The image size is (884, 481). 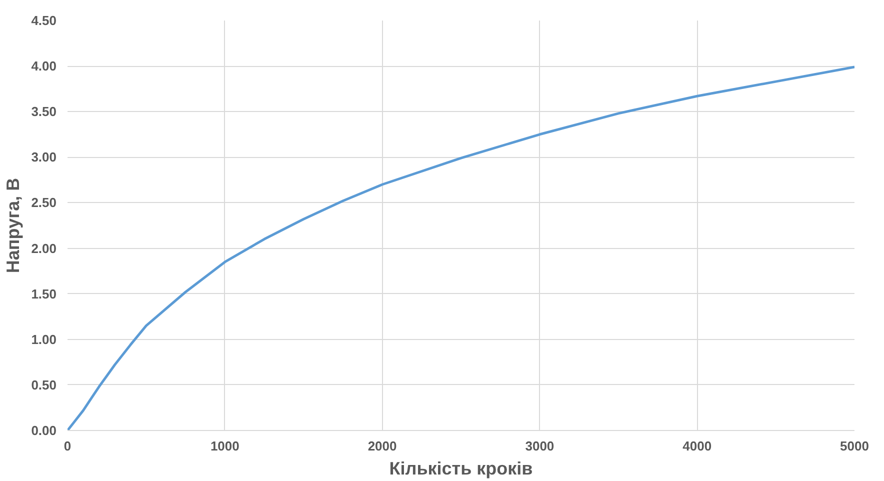 What do you see at coordinates (44, 202) in the screenshot?
I see `y-tick-label: 2.50` at bounding box center [44, 202].